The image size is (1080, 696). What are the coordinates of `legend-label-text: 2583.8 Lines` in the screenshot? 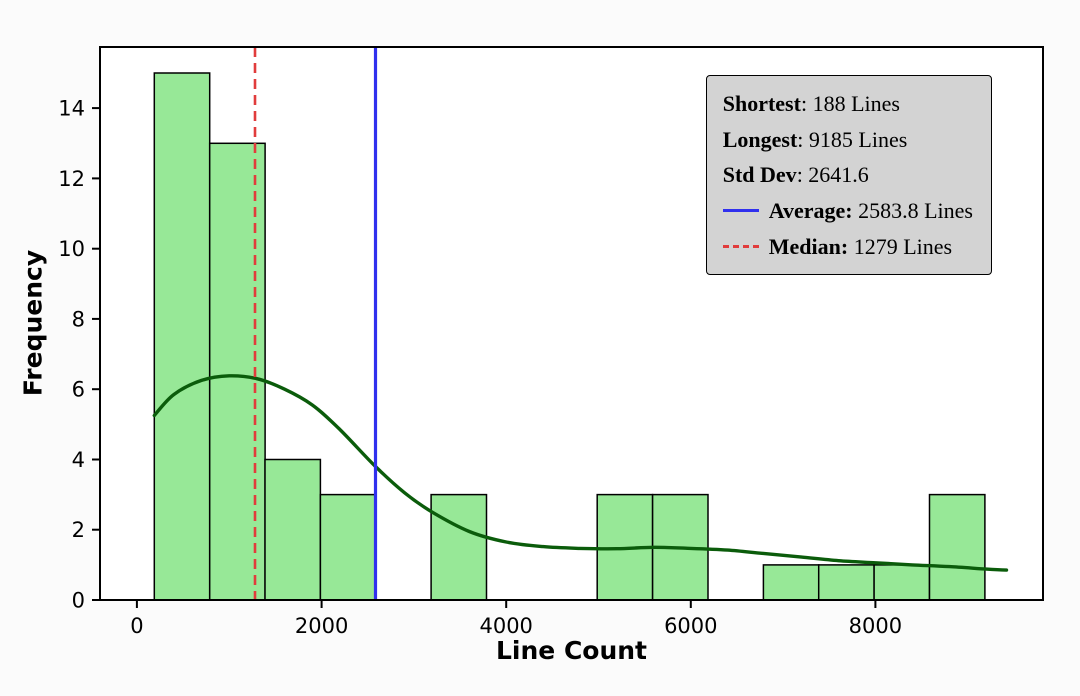 It's located at (912, 210).